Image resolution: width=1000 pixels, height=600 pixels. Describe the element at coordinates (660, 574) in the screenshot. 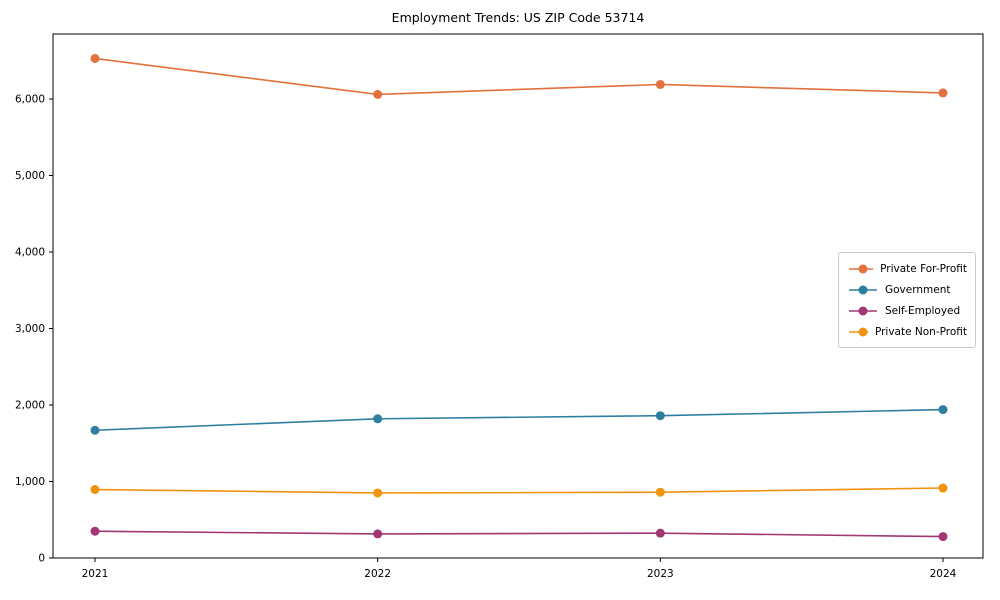

I see `x-tick-label: 2023` at that location.